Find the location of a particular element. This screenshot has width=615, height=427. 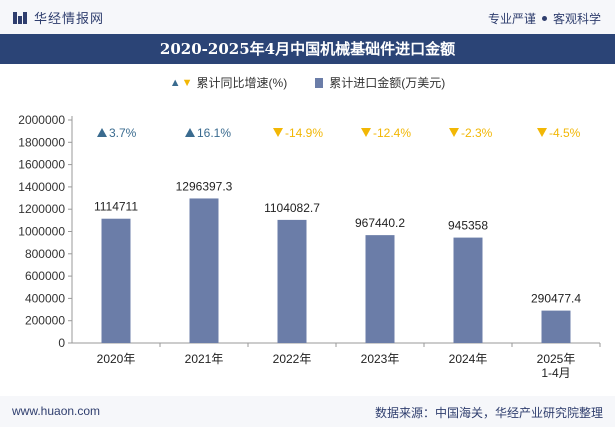

growth-label: -14.9% is located at coordinates (304, 133).